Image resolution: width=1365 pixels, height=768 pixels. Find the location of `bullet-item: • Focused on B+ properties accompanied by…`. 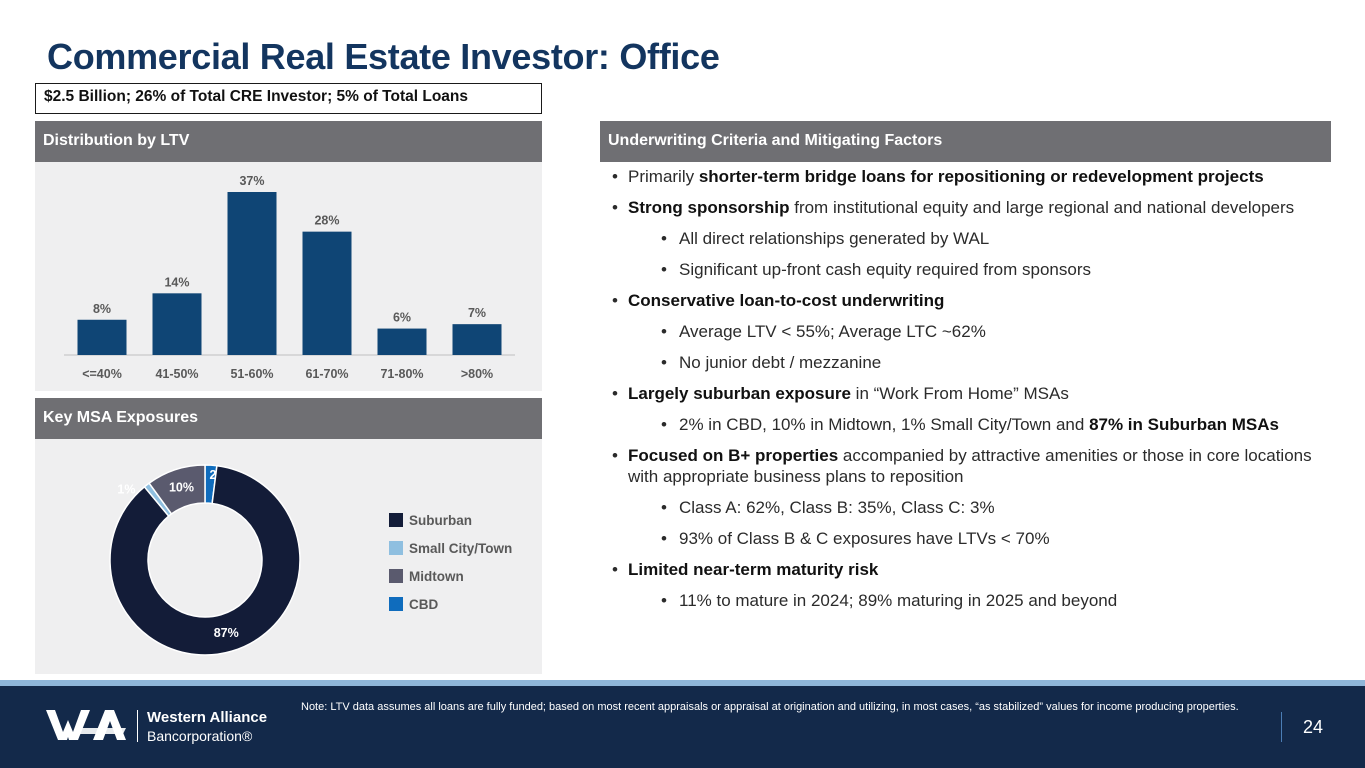

bullet-item: • Focused on B+ properties accompanied by… is located at coordinates (965, 466).